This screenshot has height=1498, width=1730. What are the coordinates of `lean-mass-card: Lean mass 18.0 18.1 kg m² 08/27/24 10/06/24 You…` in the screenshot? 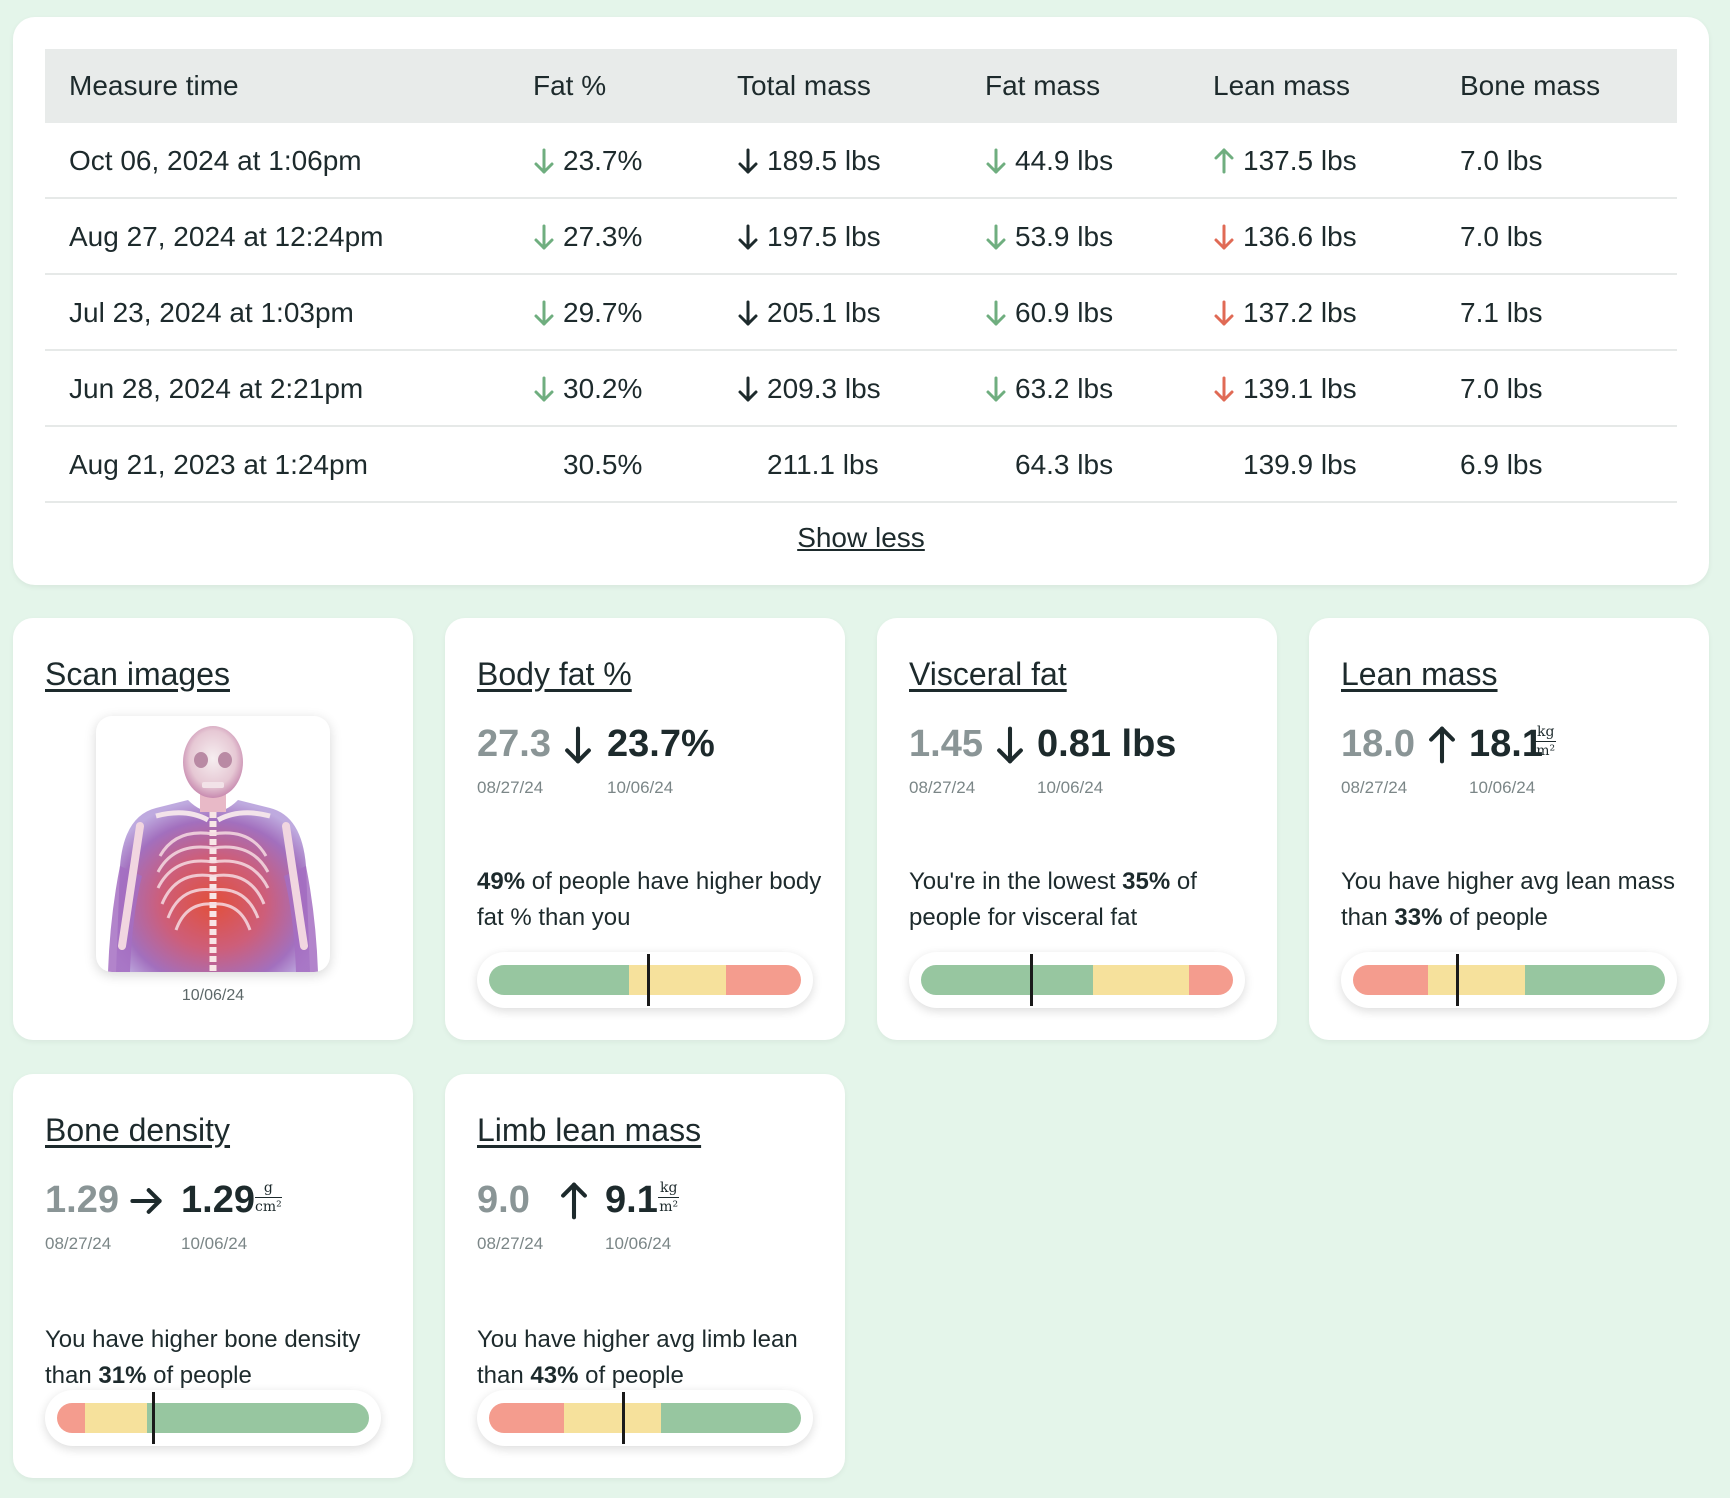 It's located at (1509, 829).